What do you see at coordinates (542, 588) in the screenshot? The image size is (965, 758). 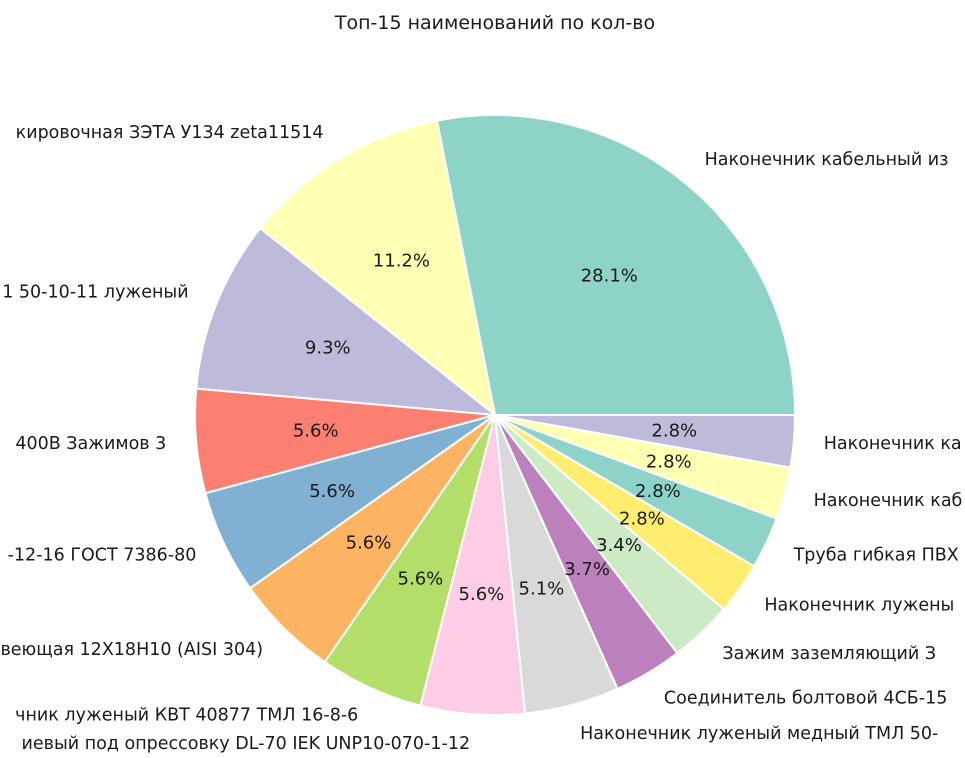 I see `percent-label-9: 5.1%` at bounding box center [542, 588].